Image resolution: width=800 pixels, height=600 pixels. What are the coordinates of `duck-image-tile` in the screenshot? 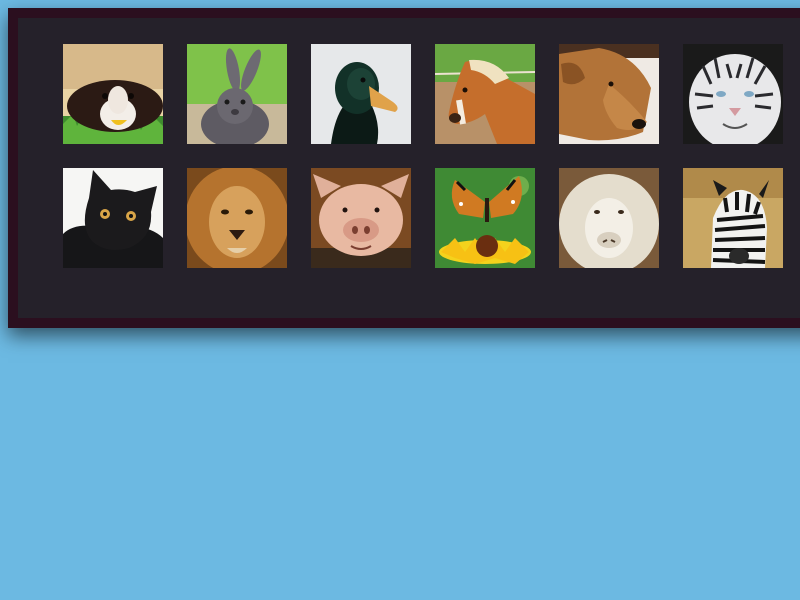 It's located at (361, 94).